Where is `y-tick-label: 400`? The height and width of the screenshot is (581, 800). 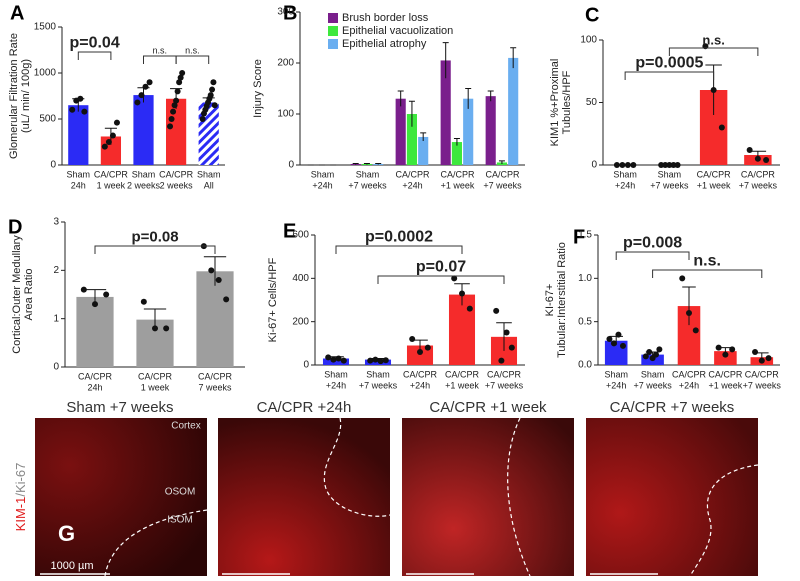 y-tick-label: 400 is located at coordinates (300, 278).